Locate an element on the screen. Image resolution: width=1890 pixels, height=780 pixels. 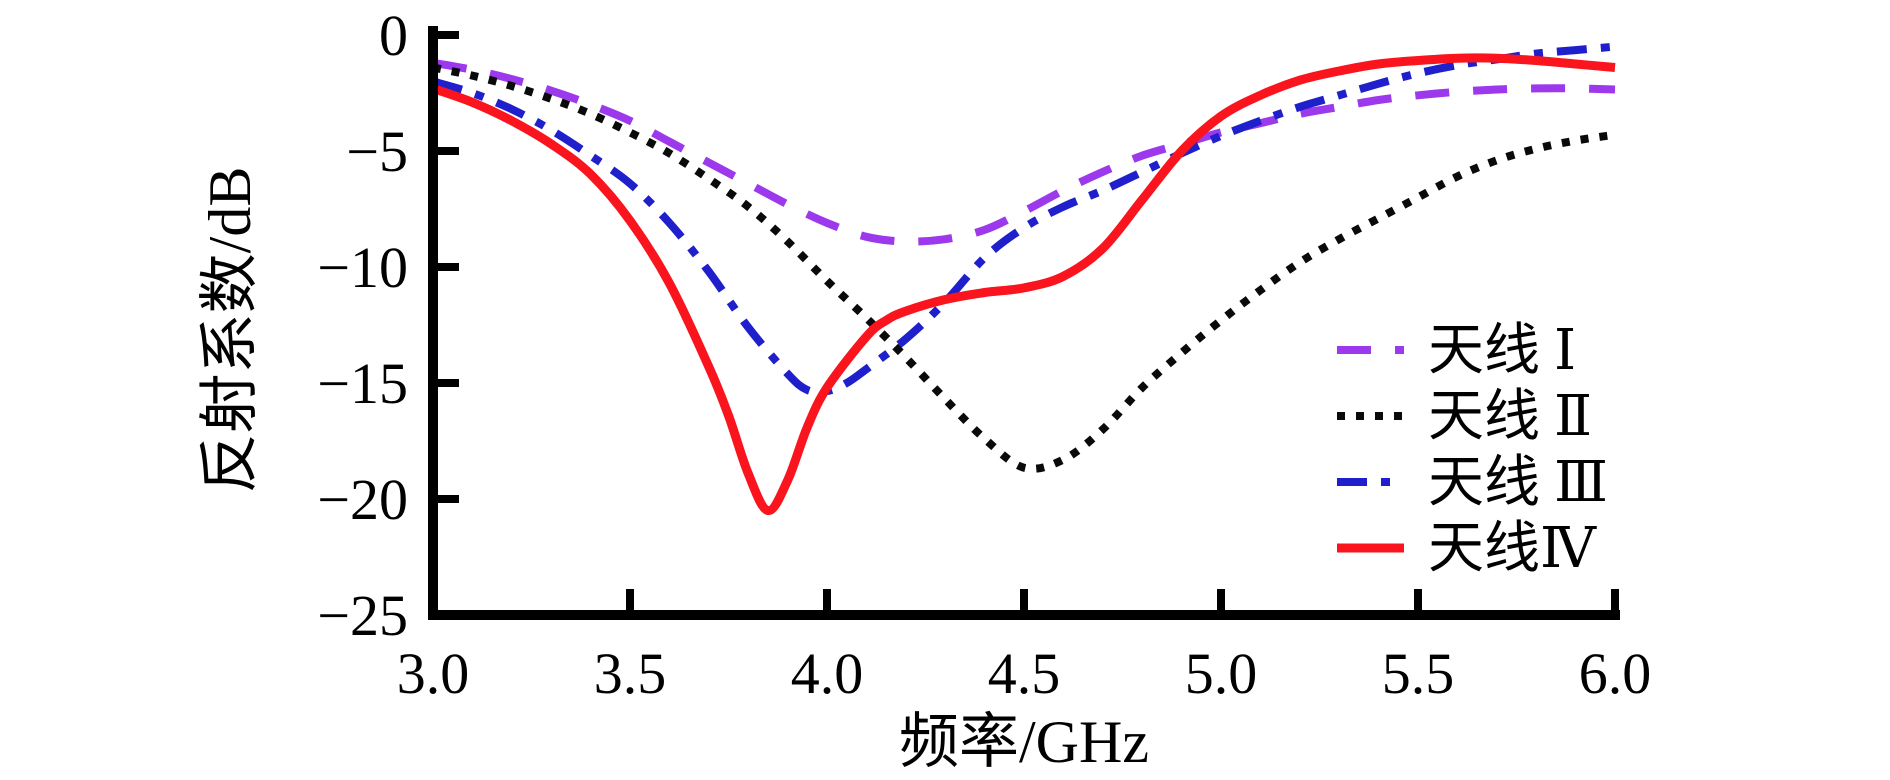
legend-label: 天线Ⅳ is located at coordinates (1512, 549).